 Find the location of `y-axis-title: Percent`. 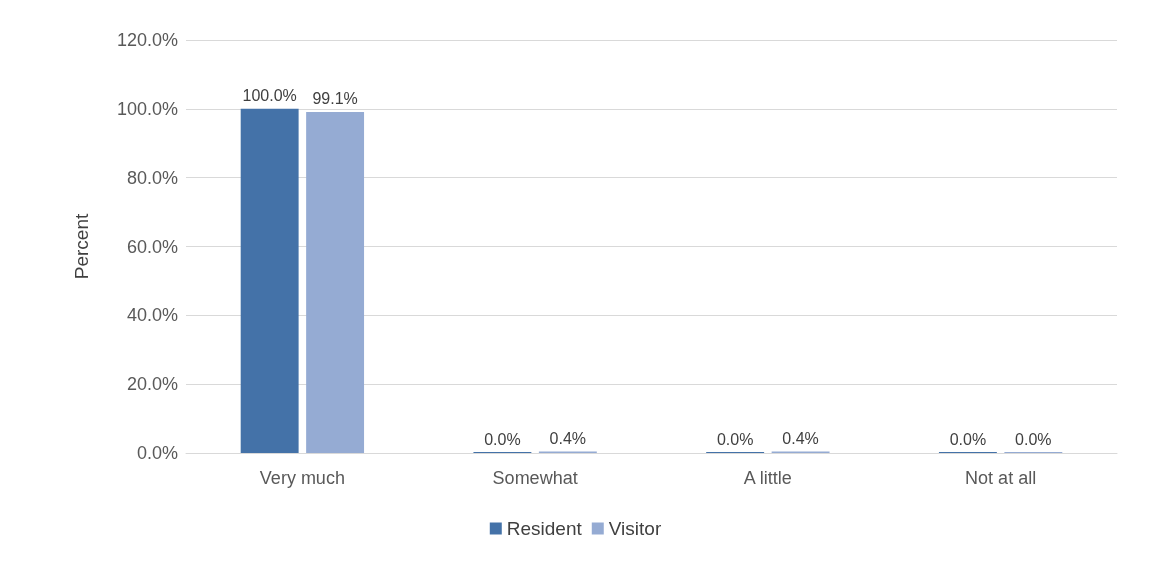

y-axis-title: Percent is located at coordinates (81, 246).